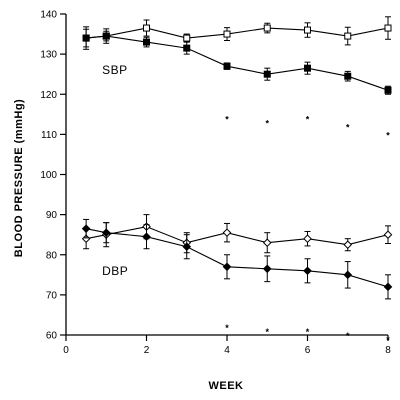  I want to click on x-axis-title: WEEK, so click(226, 386).